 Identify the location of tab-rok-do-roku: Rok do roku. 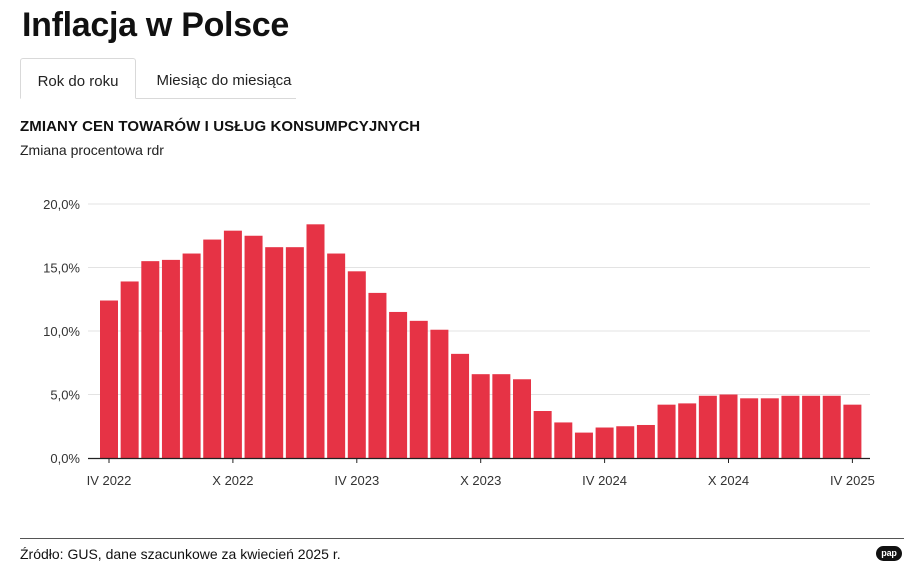
(78, 78).